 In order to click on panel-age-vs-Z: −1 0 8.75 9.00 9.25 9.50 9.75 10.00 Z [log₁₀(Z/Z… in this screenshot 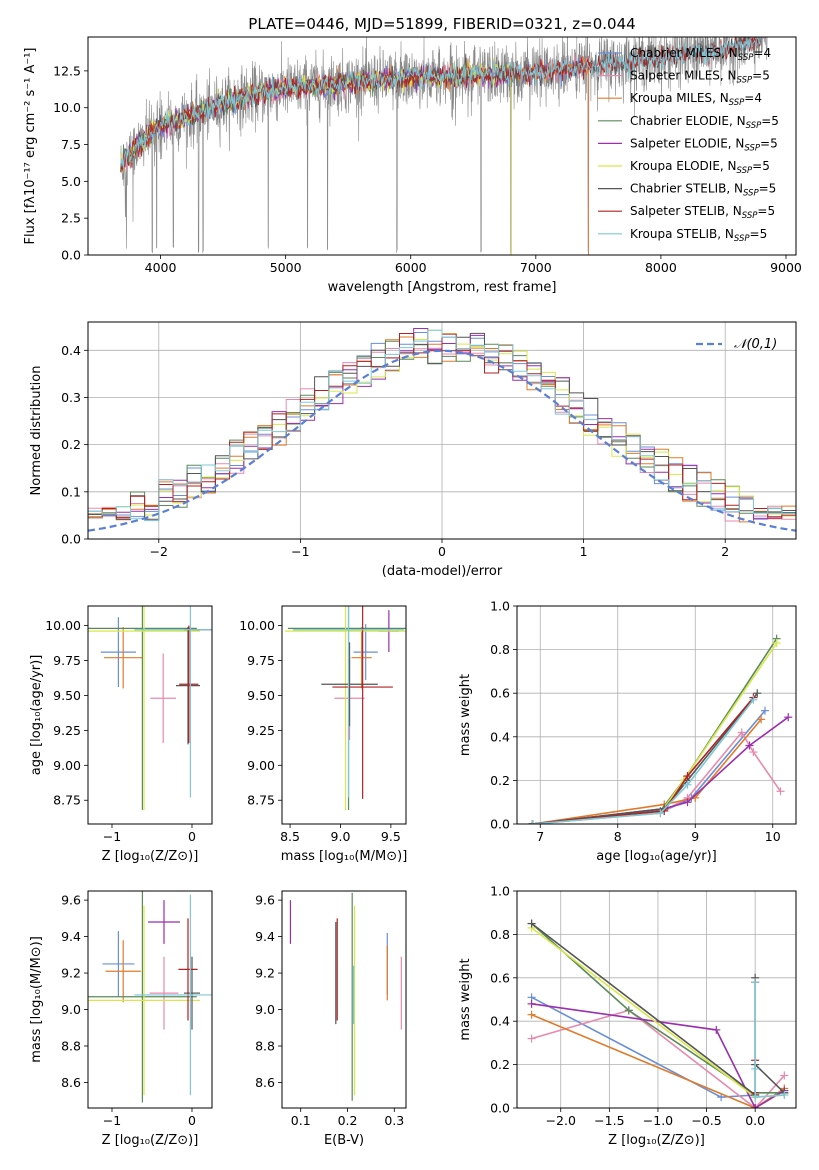, I will do `click(121, 734)`.